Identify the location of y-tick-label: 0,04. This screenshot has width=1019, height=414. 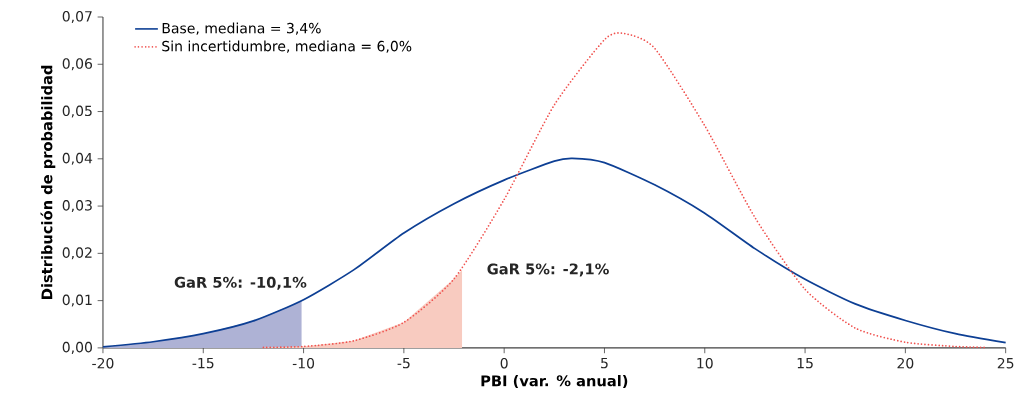
(77, 158).